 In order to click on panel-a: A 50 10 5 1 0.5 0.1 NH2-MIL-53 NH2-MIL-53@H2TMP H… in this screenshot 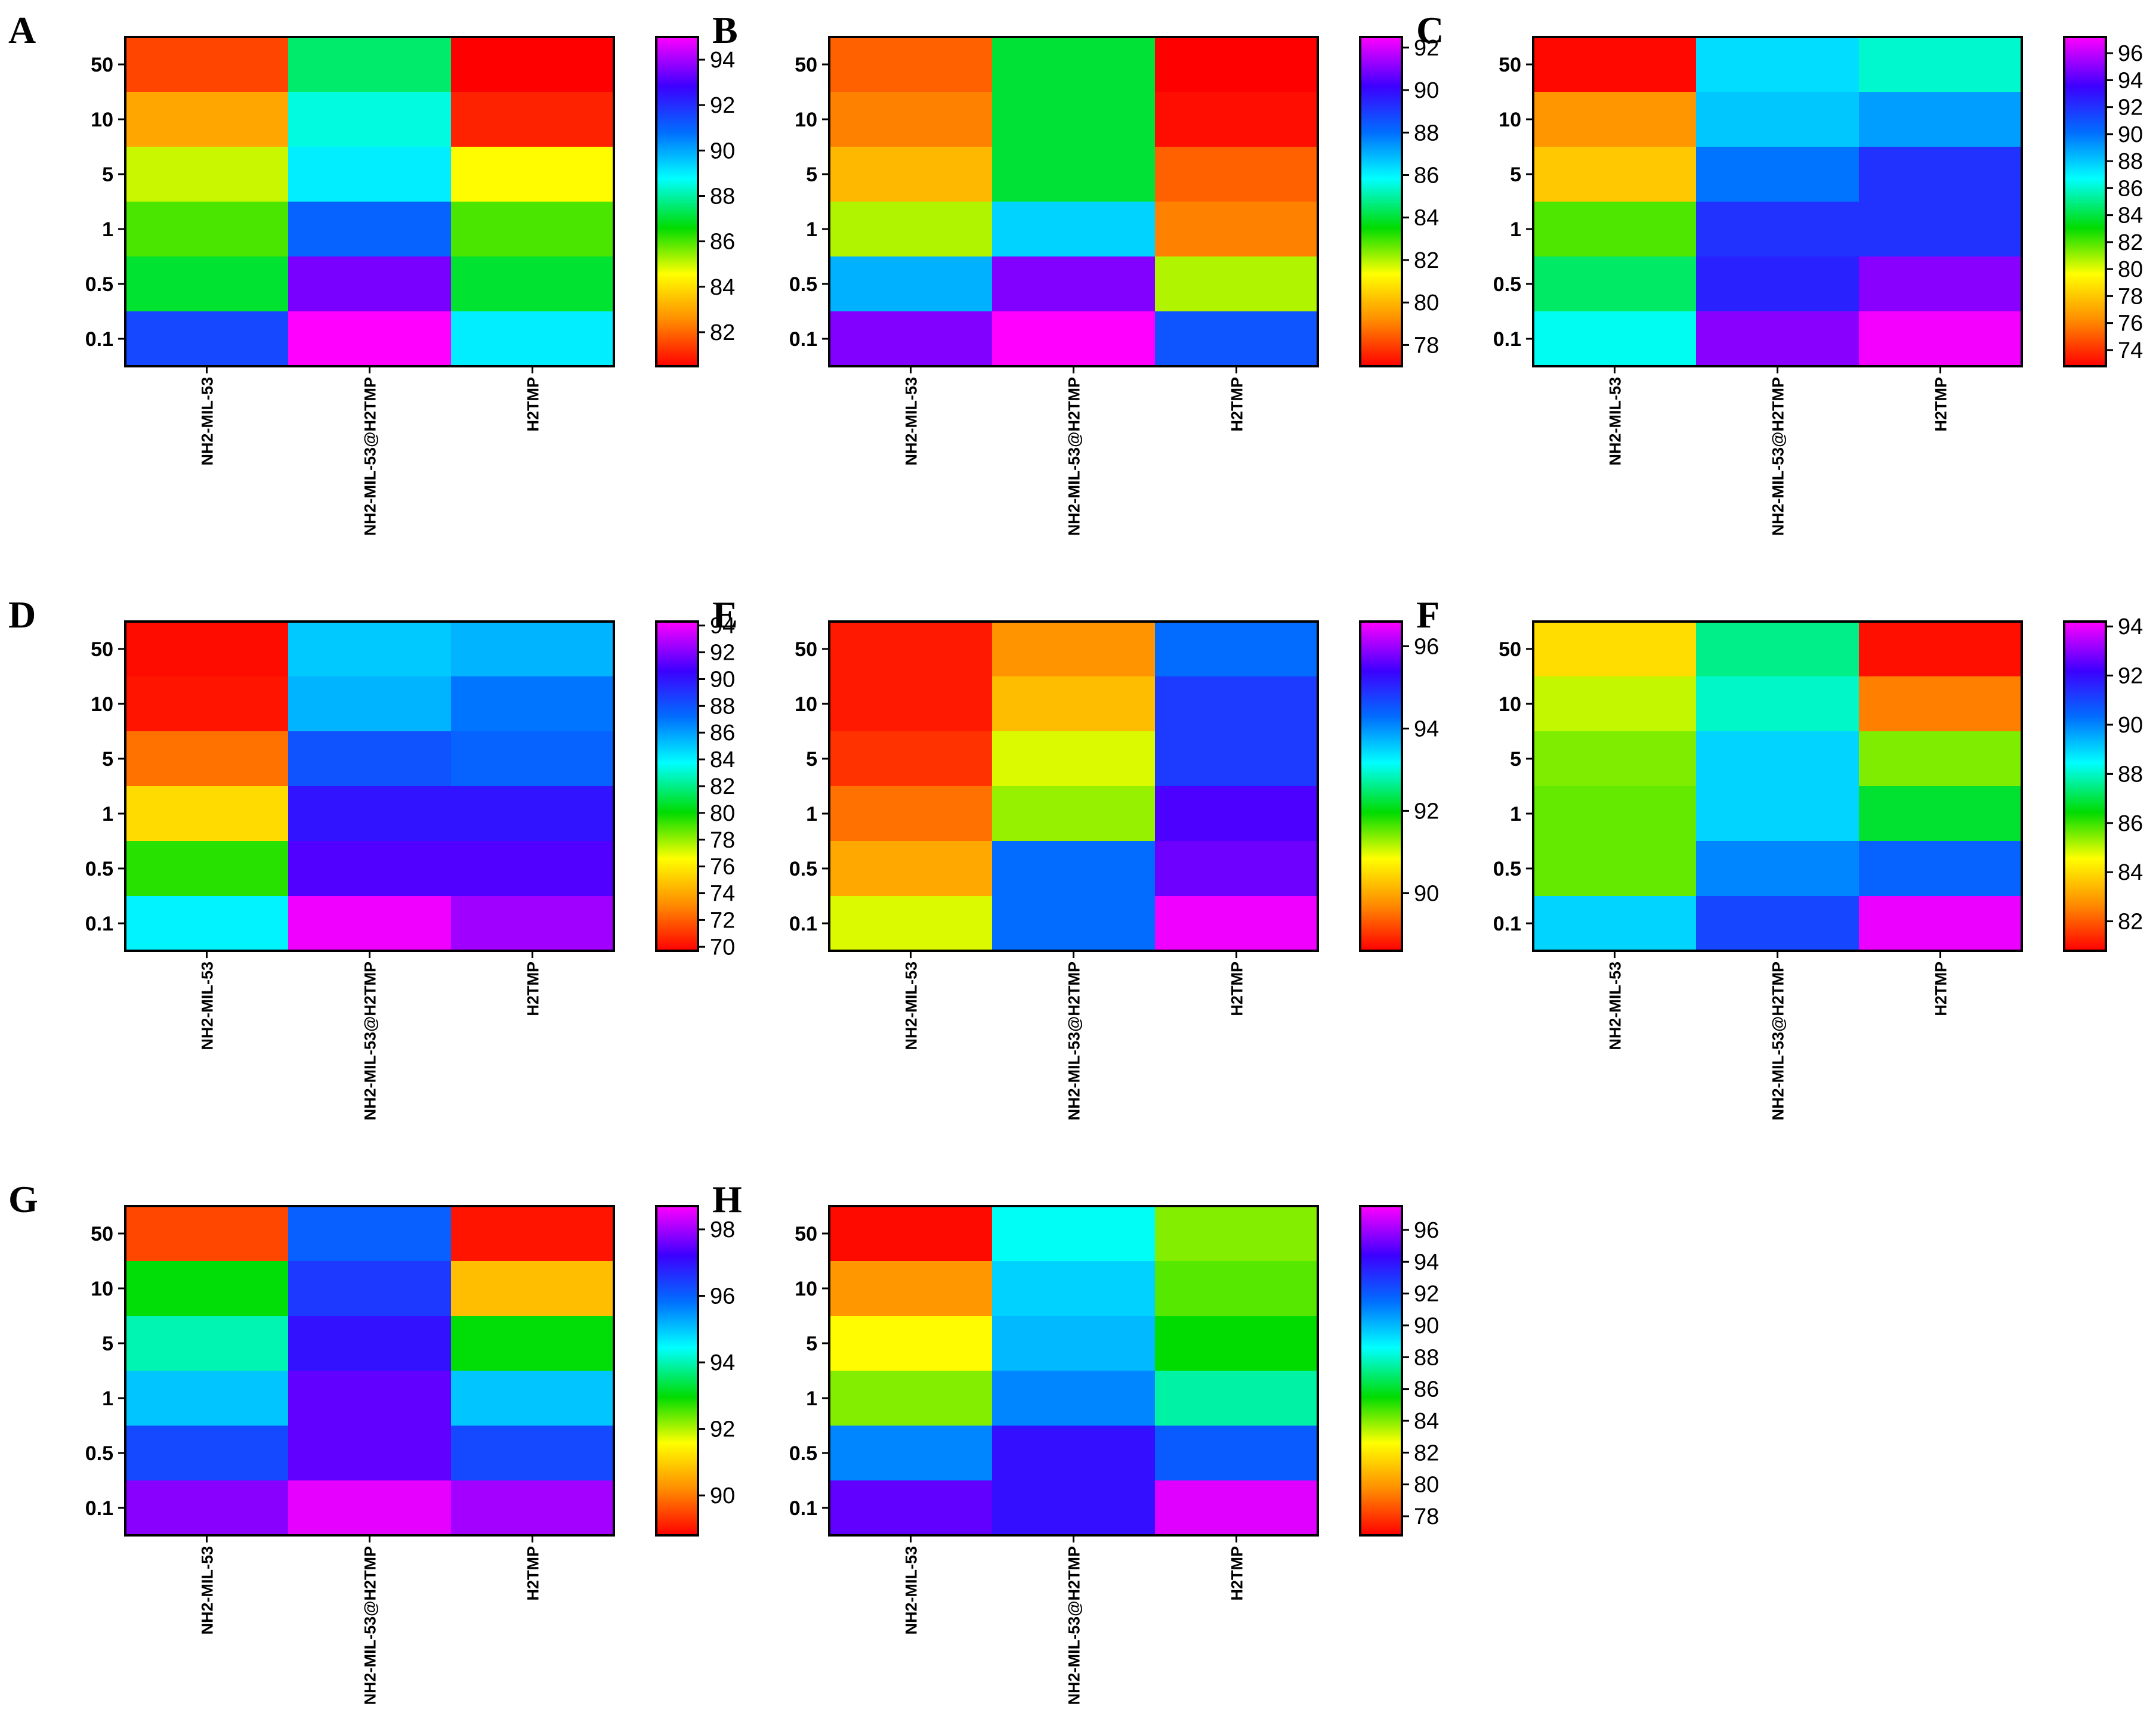, I will do `click(371, 272)`.